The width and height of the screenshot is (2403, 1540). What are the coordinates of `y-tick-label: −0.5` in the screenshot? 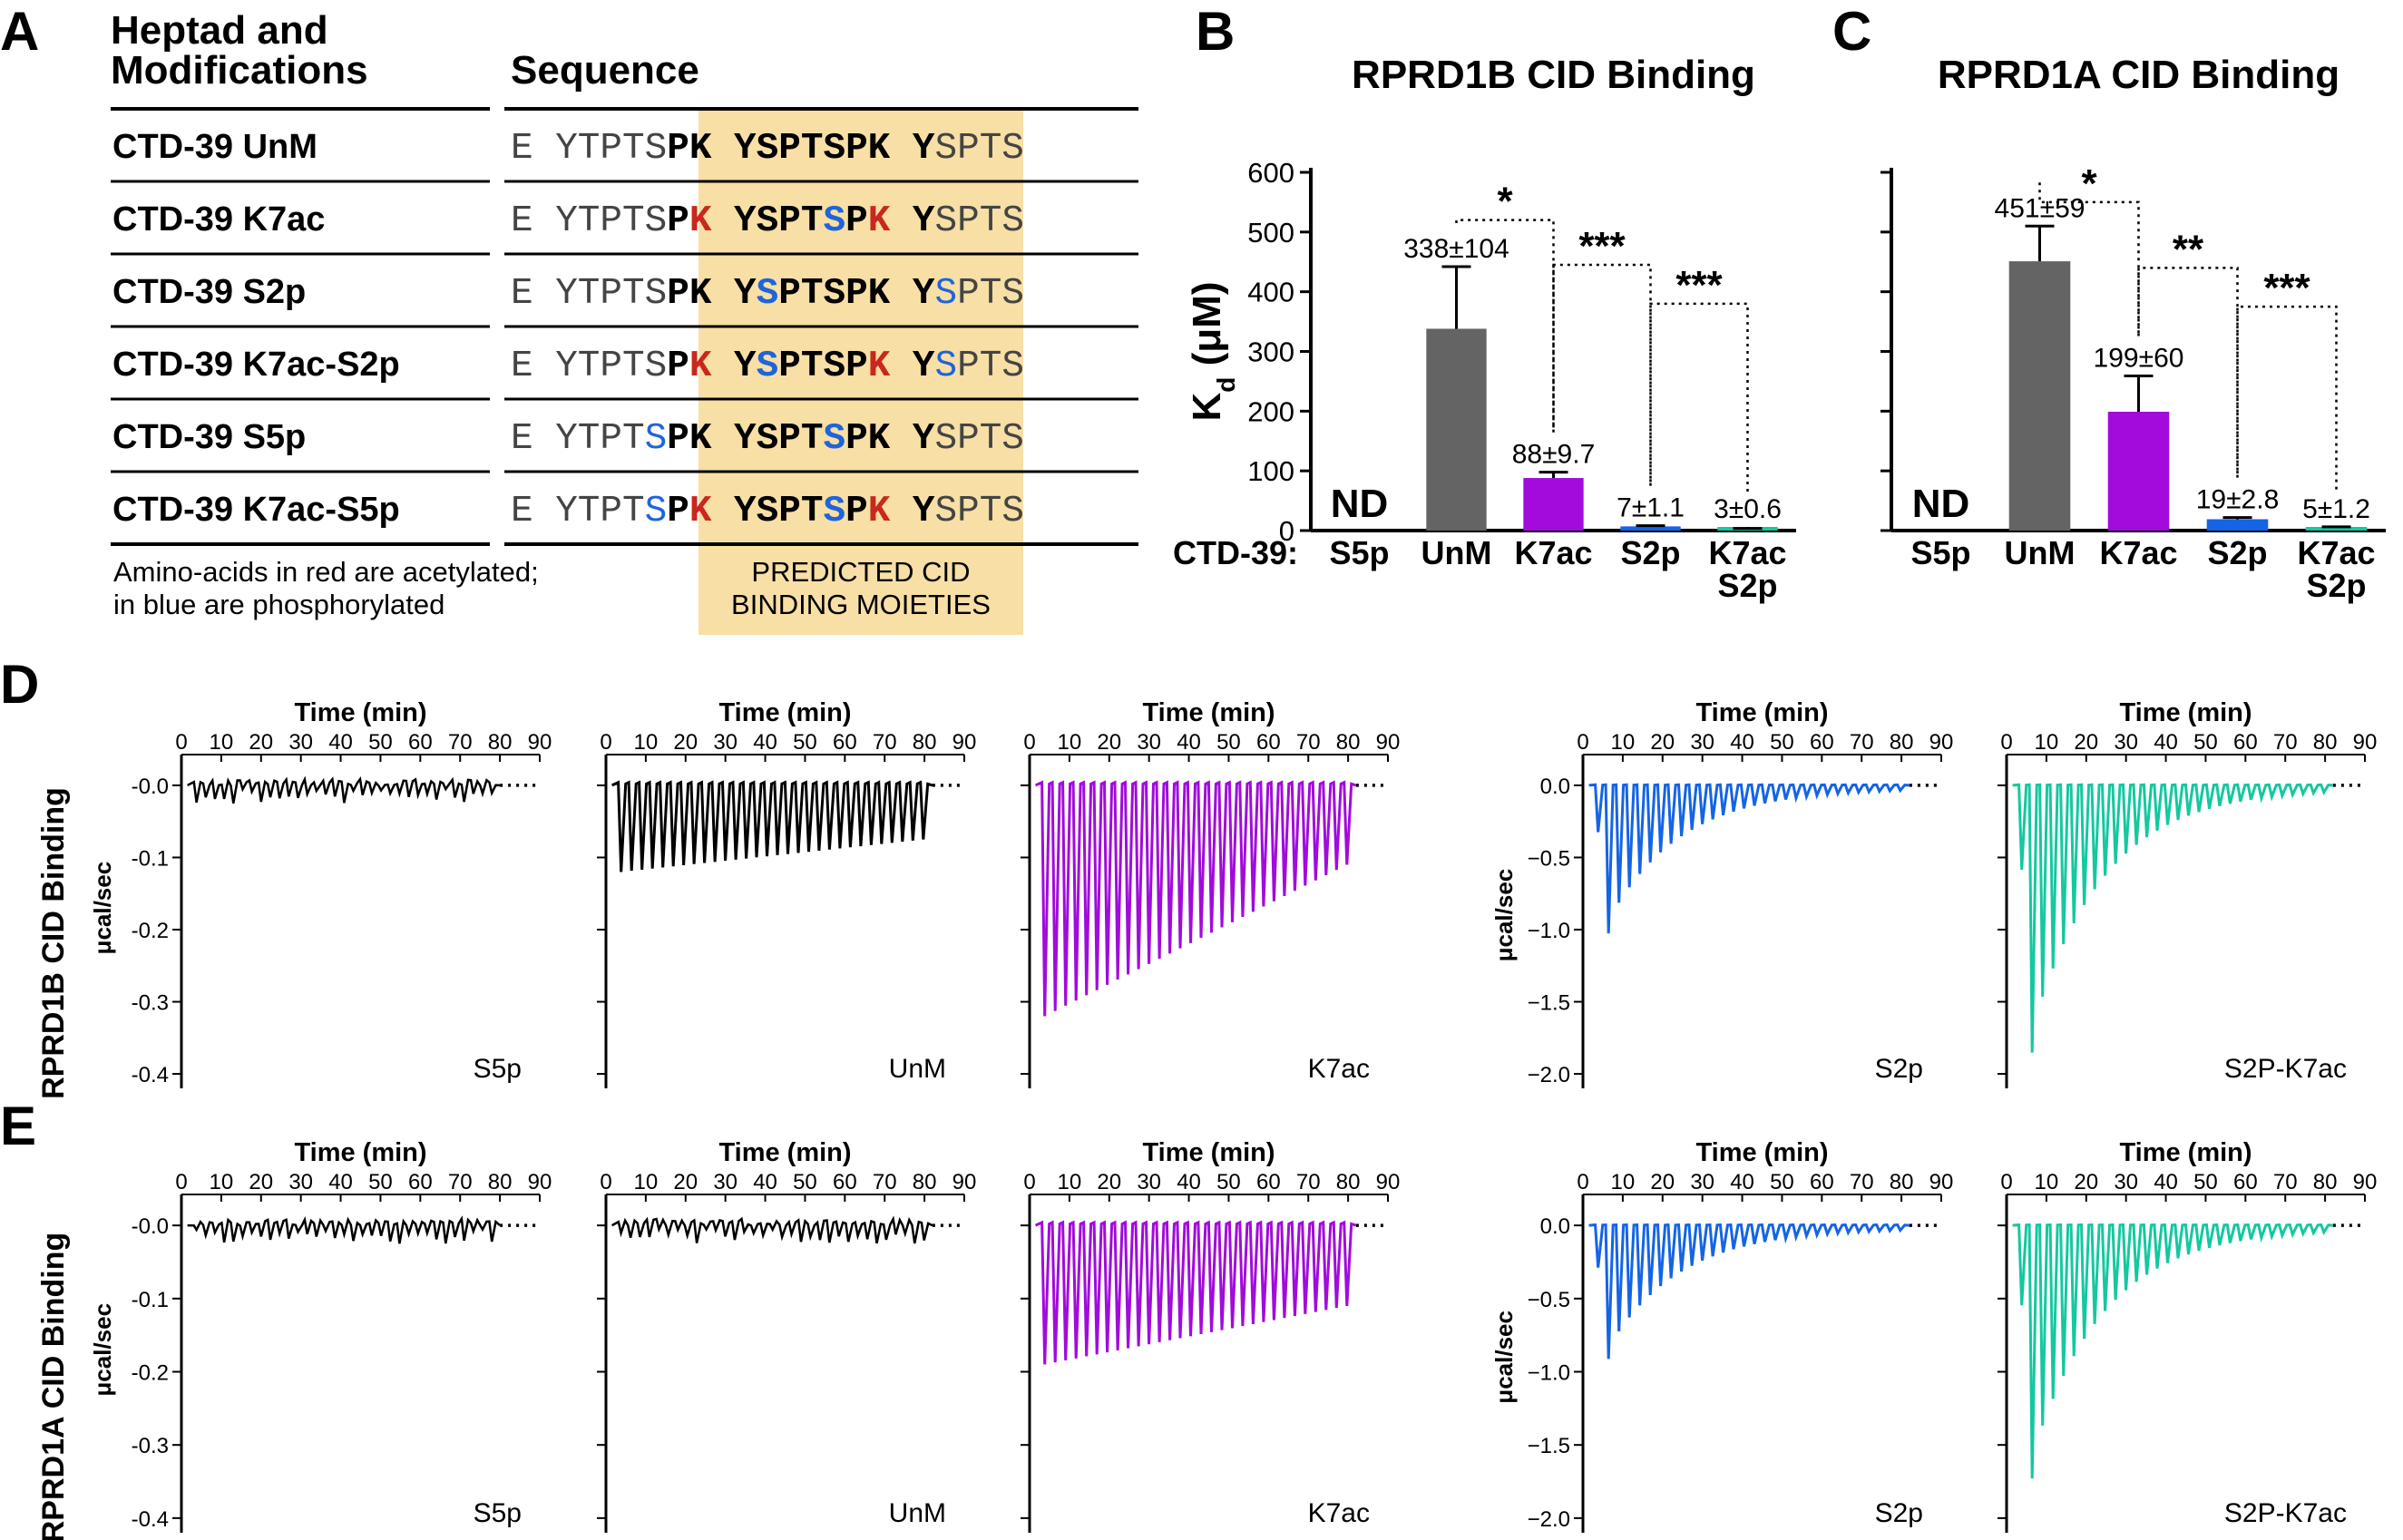 It's located at (1549, 1300).